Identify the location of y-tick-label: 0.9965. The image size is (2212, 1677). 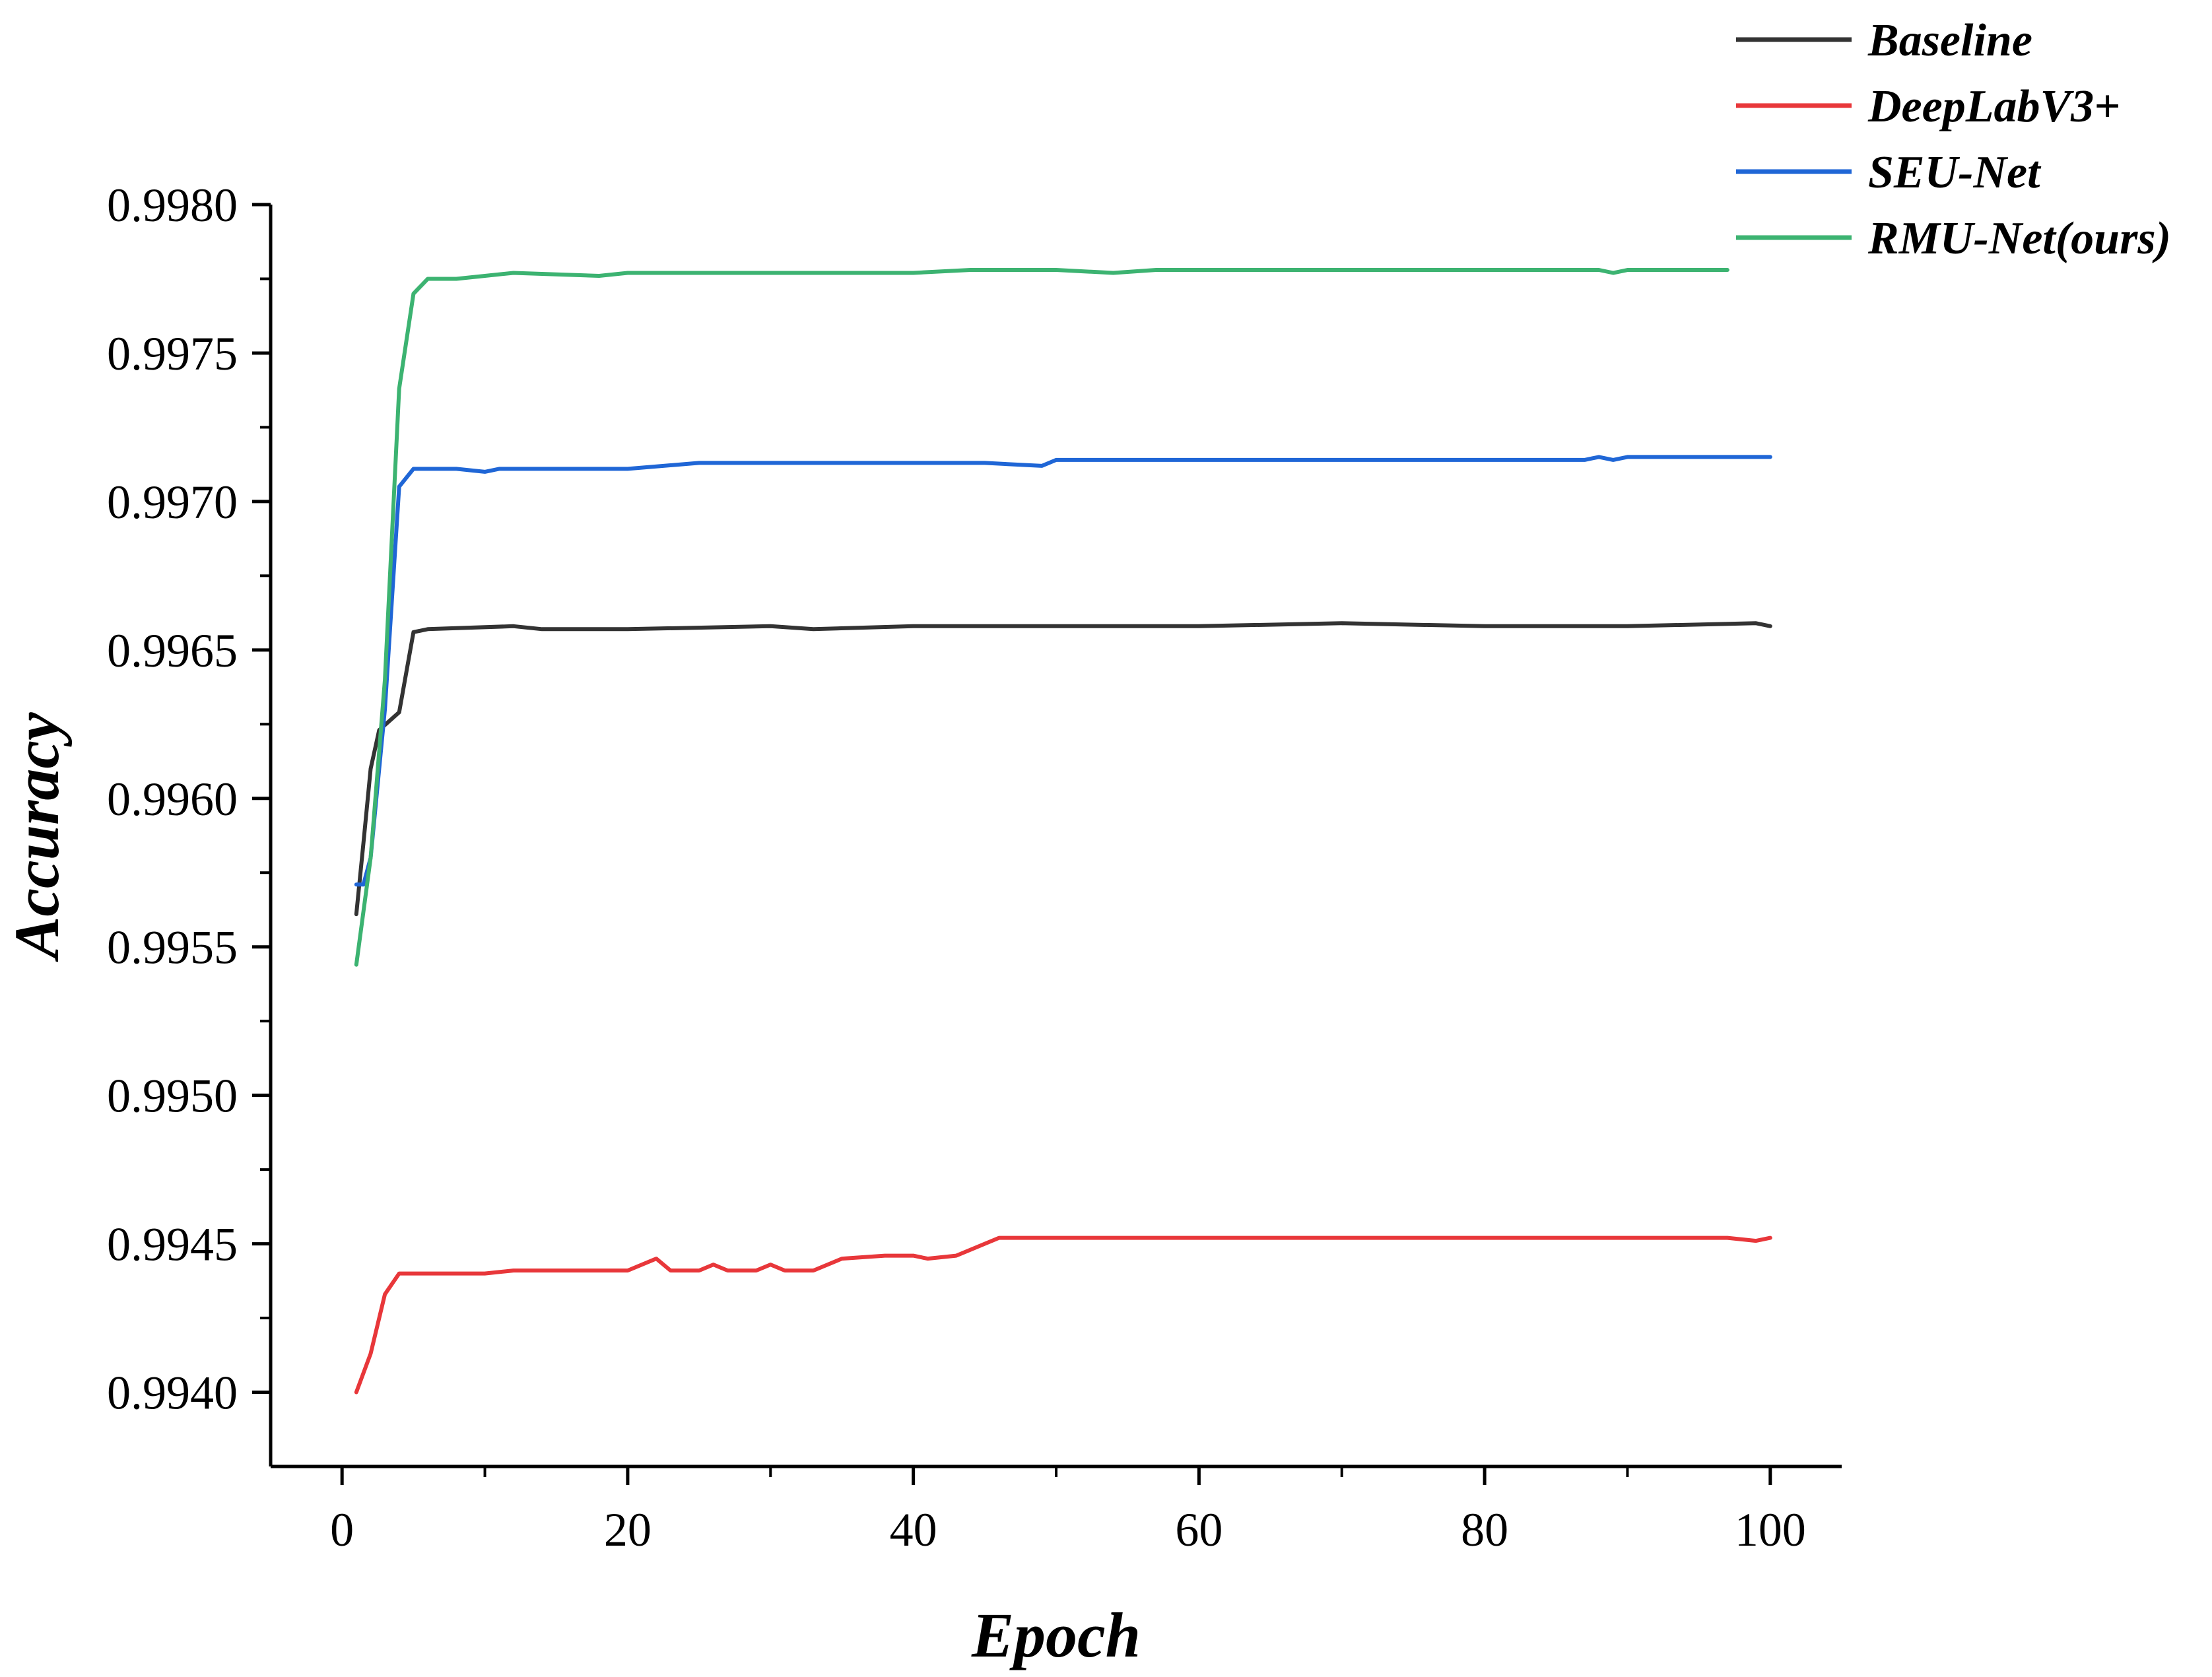
(172, 650).